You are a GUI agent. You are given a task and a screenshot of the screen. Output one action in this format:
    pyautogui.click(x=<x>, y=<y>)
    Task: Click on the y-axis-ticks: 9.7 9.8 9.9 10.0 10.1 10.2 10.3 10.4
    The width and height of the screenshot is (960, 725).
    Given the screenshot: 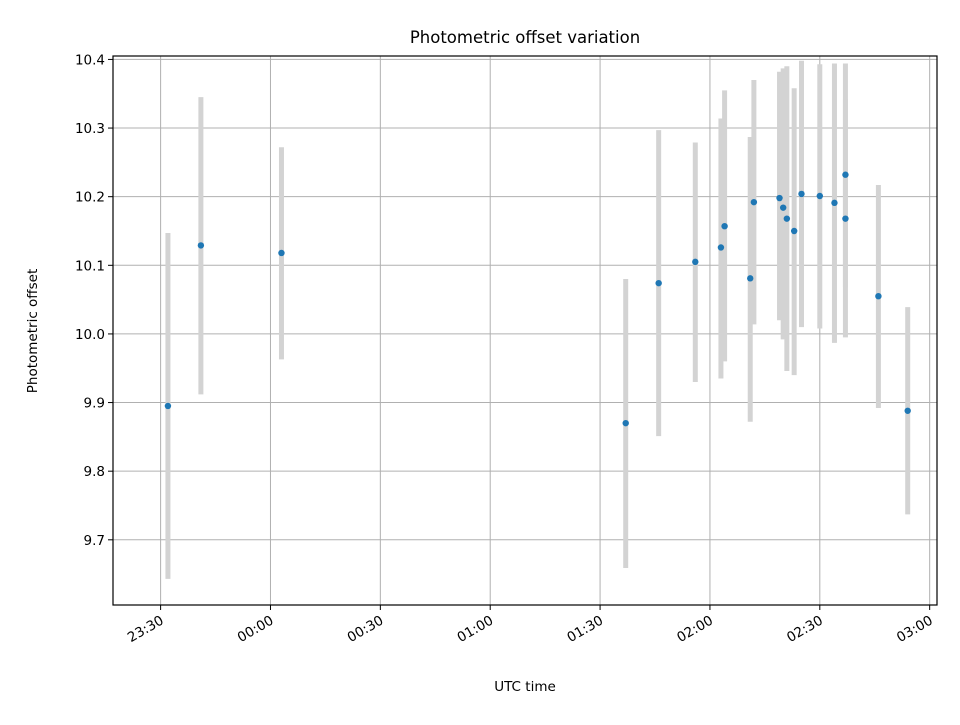 What is the action you would take?
    pyautogui.click(x=94, y=300)
    